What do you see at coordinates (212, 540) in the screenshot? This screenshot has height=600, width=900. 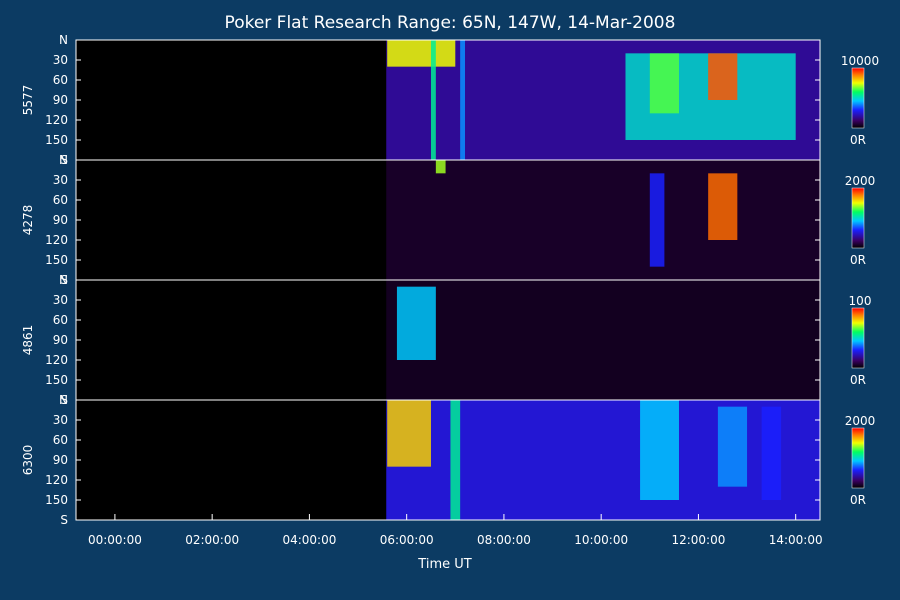 I see `x-tick-label: 02:00:00` at bounding box center [212, 540].